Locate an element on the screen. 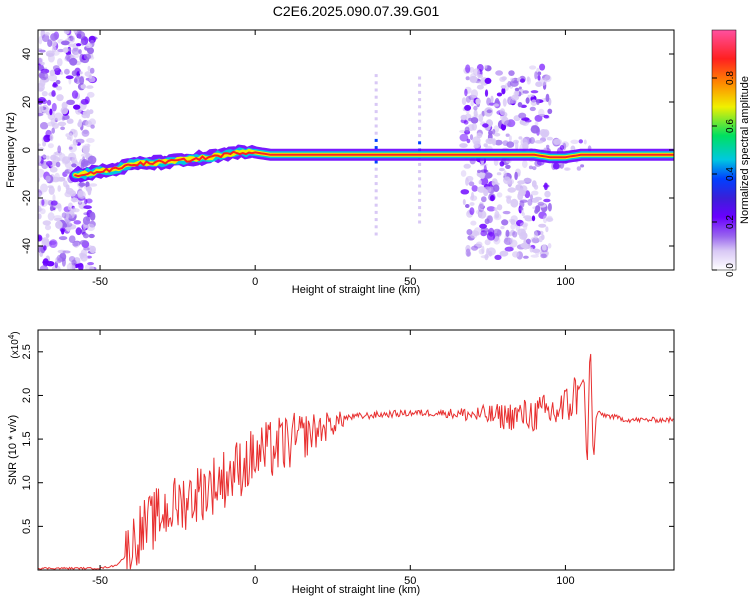 This screenshot has height=600, width=750. y-tick-label: -40 is located at coordinates (27, 246).